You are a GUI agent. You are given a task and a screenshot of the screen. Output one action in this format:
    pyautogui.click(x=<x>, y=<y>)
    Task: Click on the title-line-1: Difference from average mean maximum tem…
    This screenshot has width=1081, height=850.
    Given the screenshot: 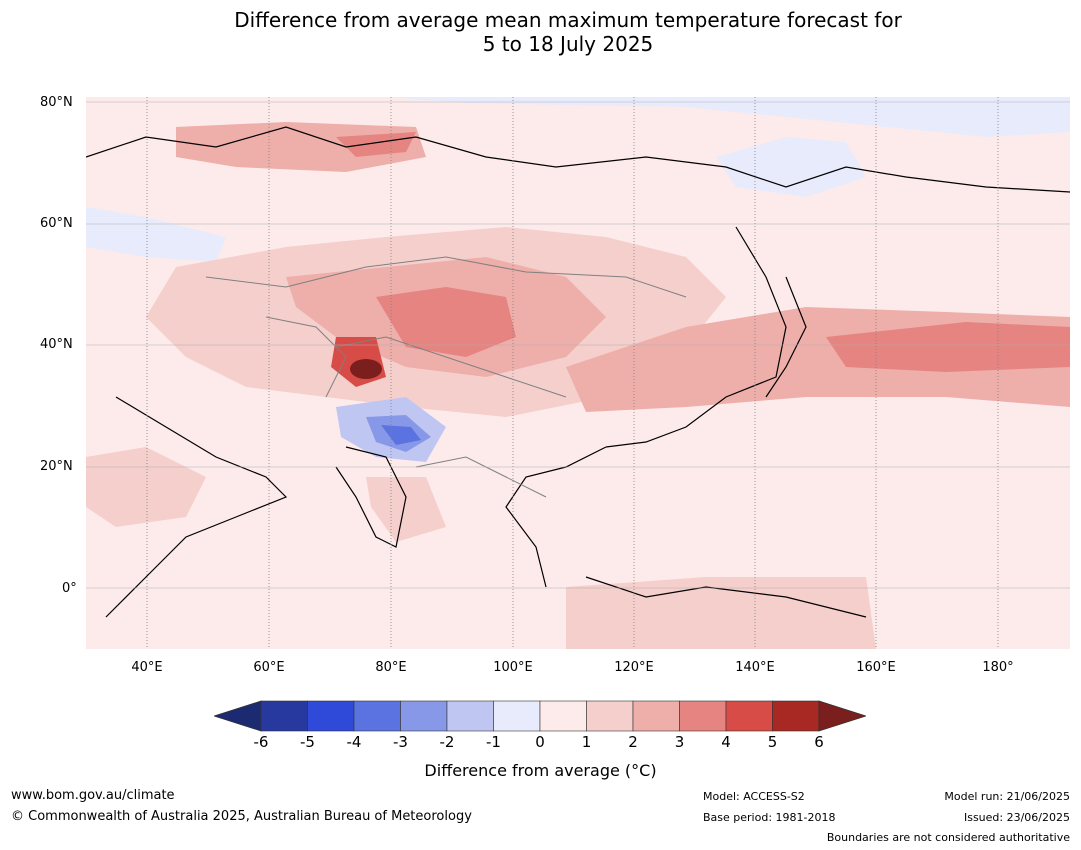 What is the action you would take?
    pyautogui.click(x=568, y=20)
    